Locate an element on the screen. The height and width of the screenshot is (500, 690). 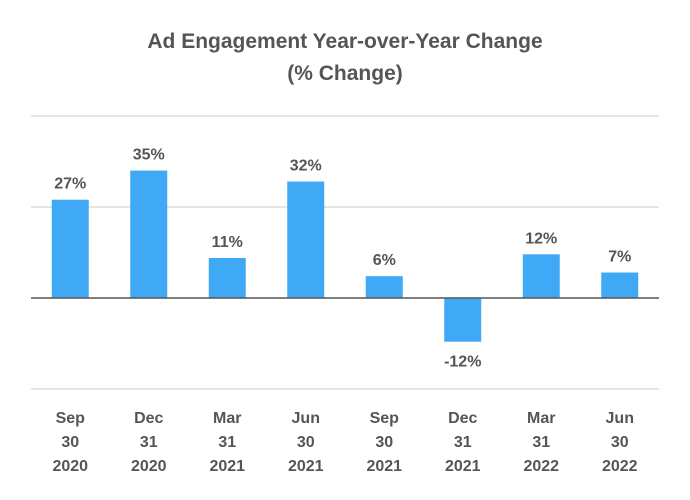
data-label: 6% is located at coordinates (384, 260).